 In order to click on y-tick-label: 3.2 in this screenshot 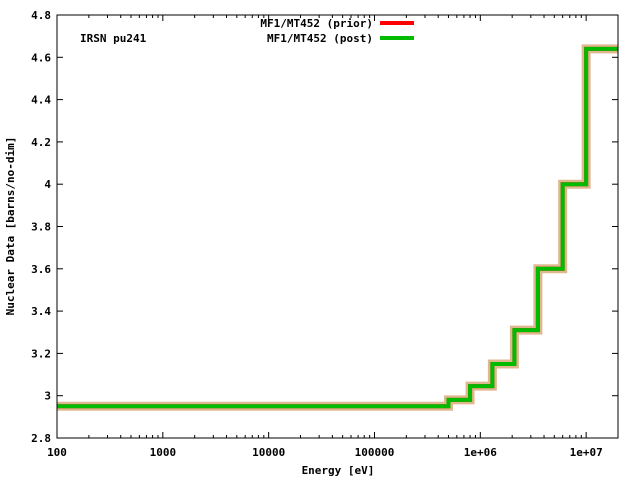, I will do `click(41, 353)`.